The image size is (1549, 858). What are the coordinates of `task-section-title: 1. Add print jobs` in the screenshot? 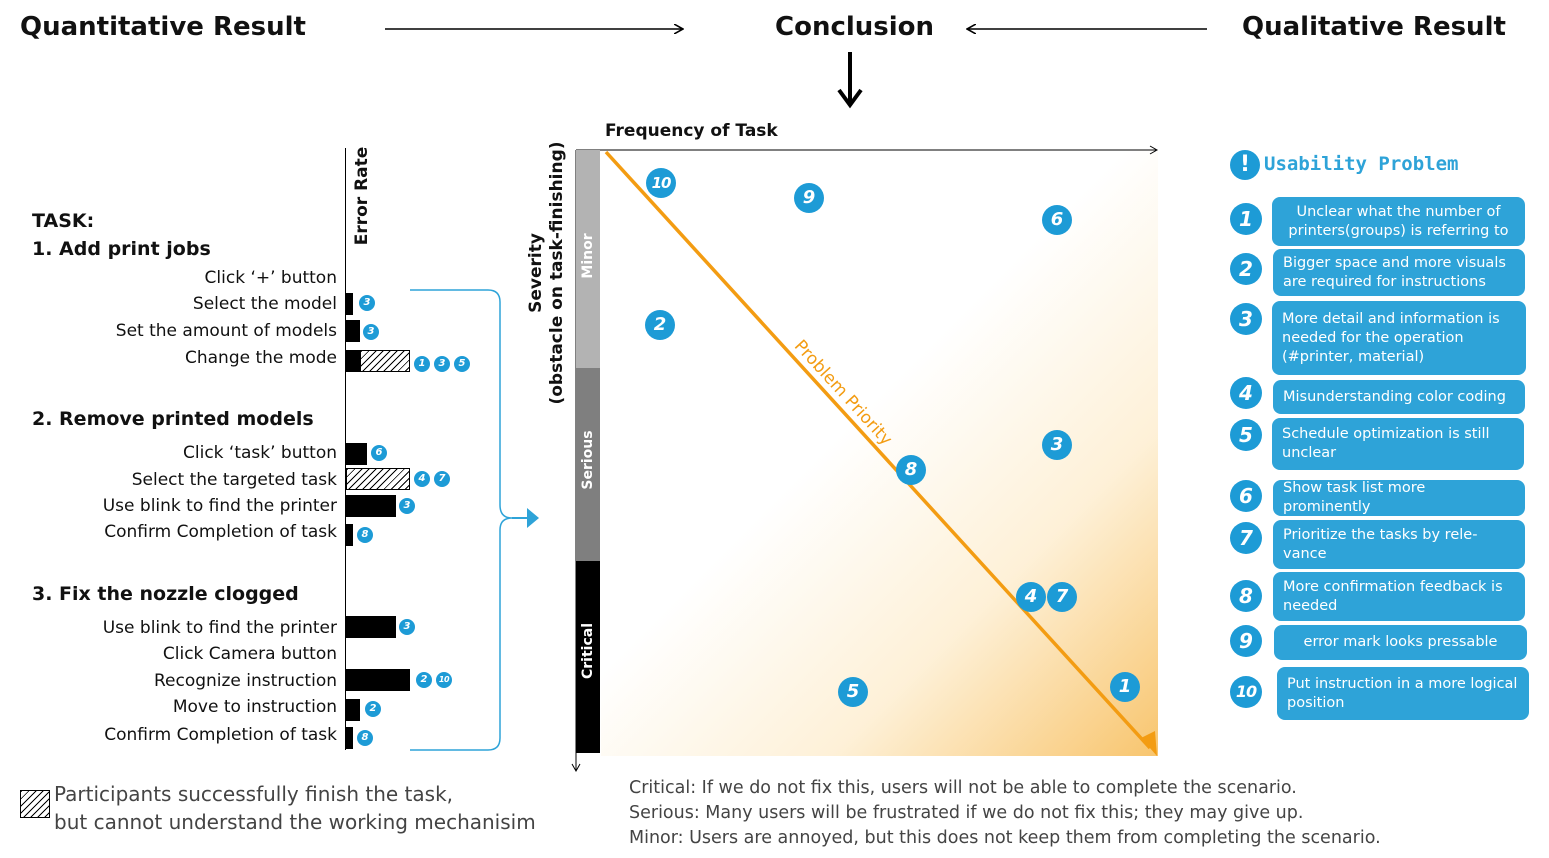 It's located at (121, 249).